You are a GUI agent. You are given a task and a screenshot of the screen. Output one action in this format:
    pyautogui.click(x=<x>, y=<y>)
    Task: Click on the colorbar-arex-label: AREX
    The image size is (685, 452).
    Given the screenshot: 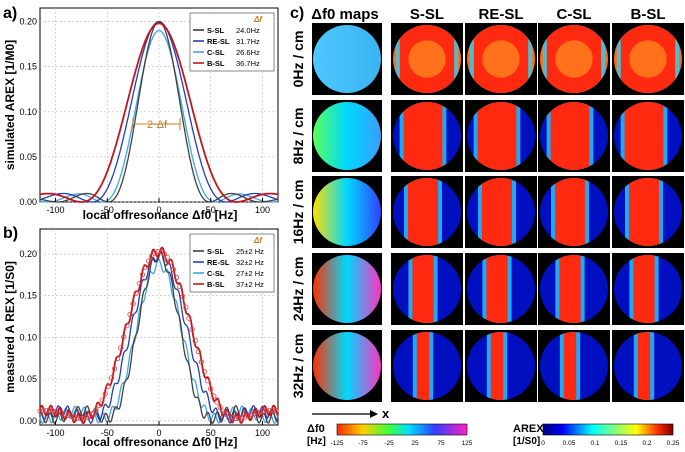 What is the action you would take?
    pyautogui.click(x=528, y=429)
    